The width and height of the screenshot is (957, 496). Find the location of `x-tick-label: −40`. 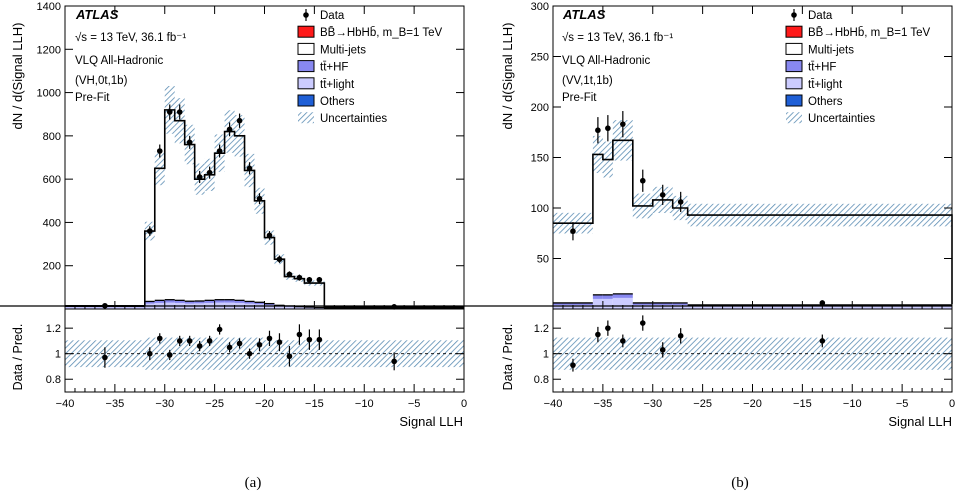

x-tick-label: −40 is located at coordinates (553, 404).